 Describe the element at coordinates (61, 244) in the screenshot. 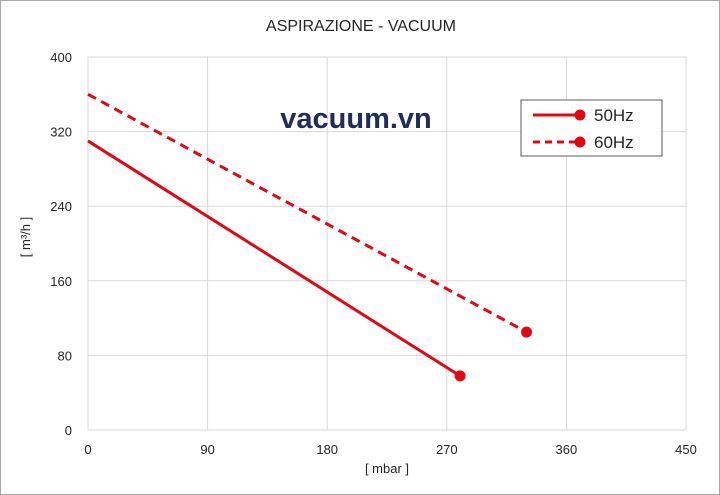

I see `y-axis-ticks: 0 80 160 240 320 400` at that location.